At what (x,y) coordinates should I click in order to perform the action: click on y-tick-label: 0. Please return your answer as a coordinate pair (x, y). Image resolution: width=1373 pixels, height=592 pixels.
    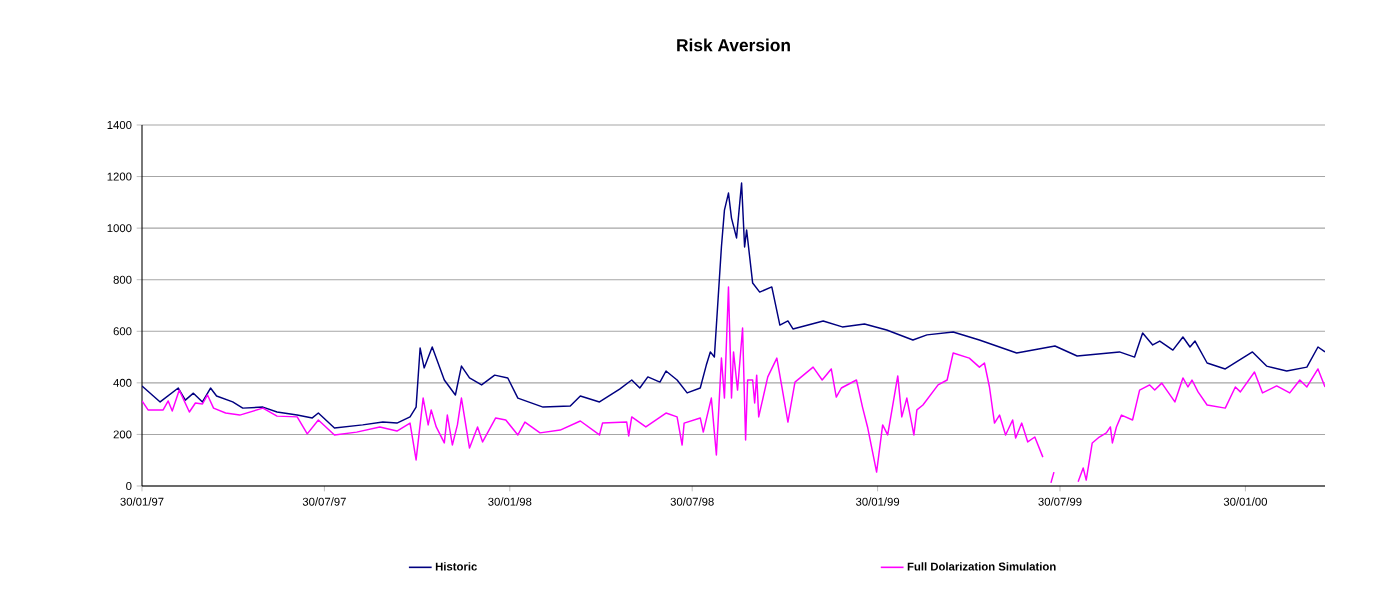
    Looking at the image, I should click on (129, 486).